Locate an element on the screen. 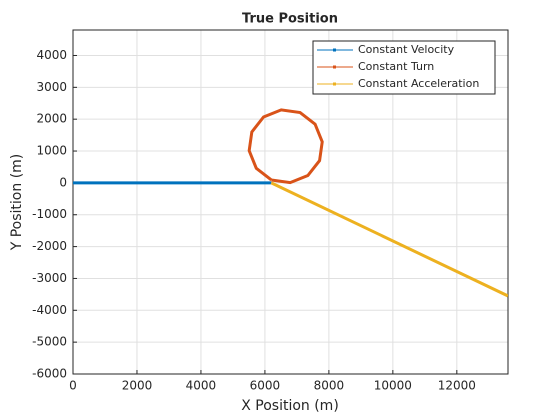 The width and height of the screenshot is (560, 420). x-axis-label: X Position (m) is located at coordinates (290, 406).